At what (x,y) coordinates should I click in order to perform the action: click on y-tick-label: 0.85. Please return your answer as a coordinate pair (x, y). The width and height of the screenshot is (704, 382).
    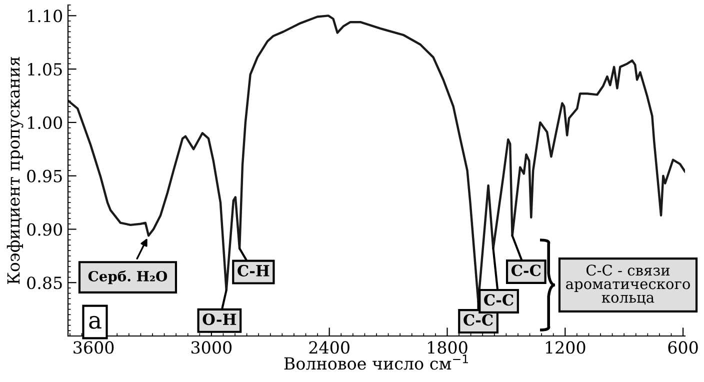
    Looking at the image, I should click on (44, 283).